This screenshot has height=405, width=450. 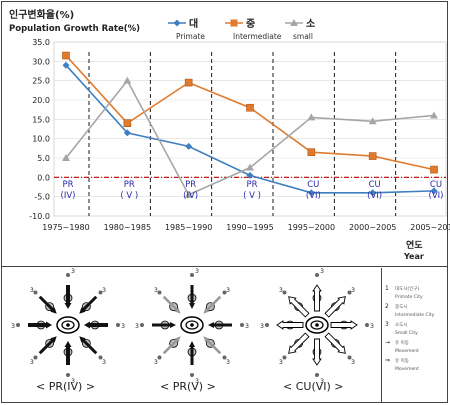 I want to click on stage-label-level: (IV), so click(x=190, y=196).